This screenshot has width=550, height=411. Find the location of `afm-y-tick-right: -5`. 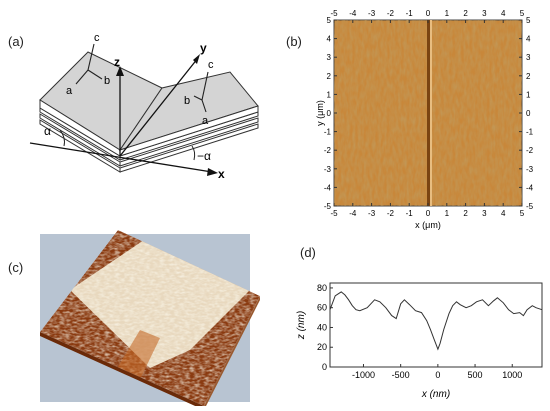

afm-y-tick-right: -5 is located at coordinates (530, 206).